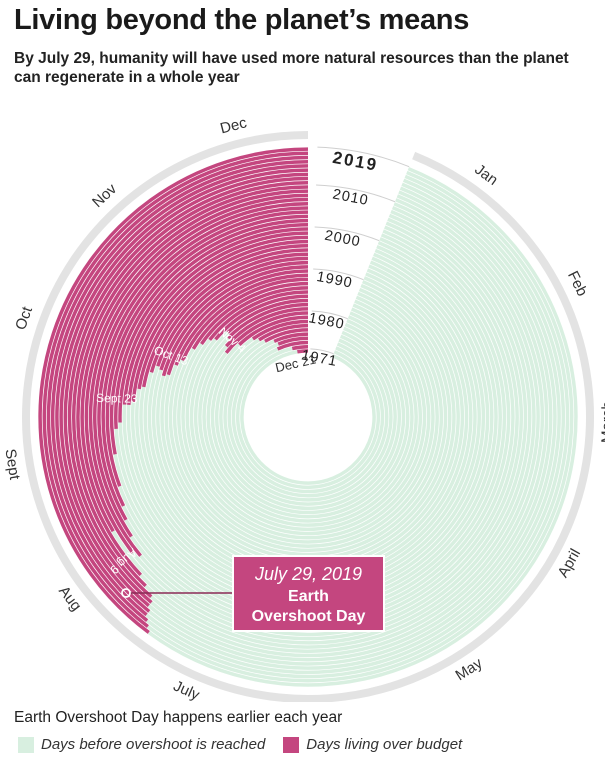 This screenshot has height=758, width=605. I want to click on year-guide-1990, so click(338, 274).